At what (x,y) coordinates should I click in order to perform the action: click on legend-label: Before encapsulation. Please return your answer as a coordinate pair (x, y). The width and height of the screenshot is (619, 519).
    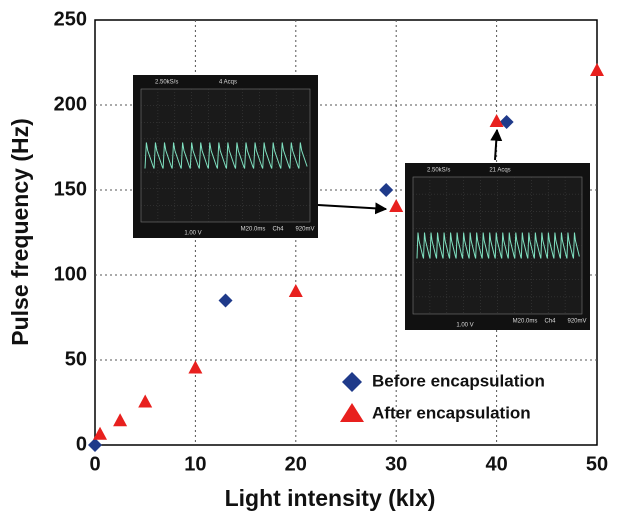
    Looking at the image, I should click on (458, 380).